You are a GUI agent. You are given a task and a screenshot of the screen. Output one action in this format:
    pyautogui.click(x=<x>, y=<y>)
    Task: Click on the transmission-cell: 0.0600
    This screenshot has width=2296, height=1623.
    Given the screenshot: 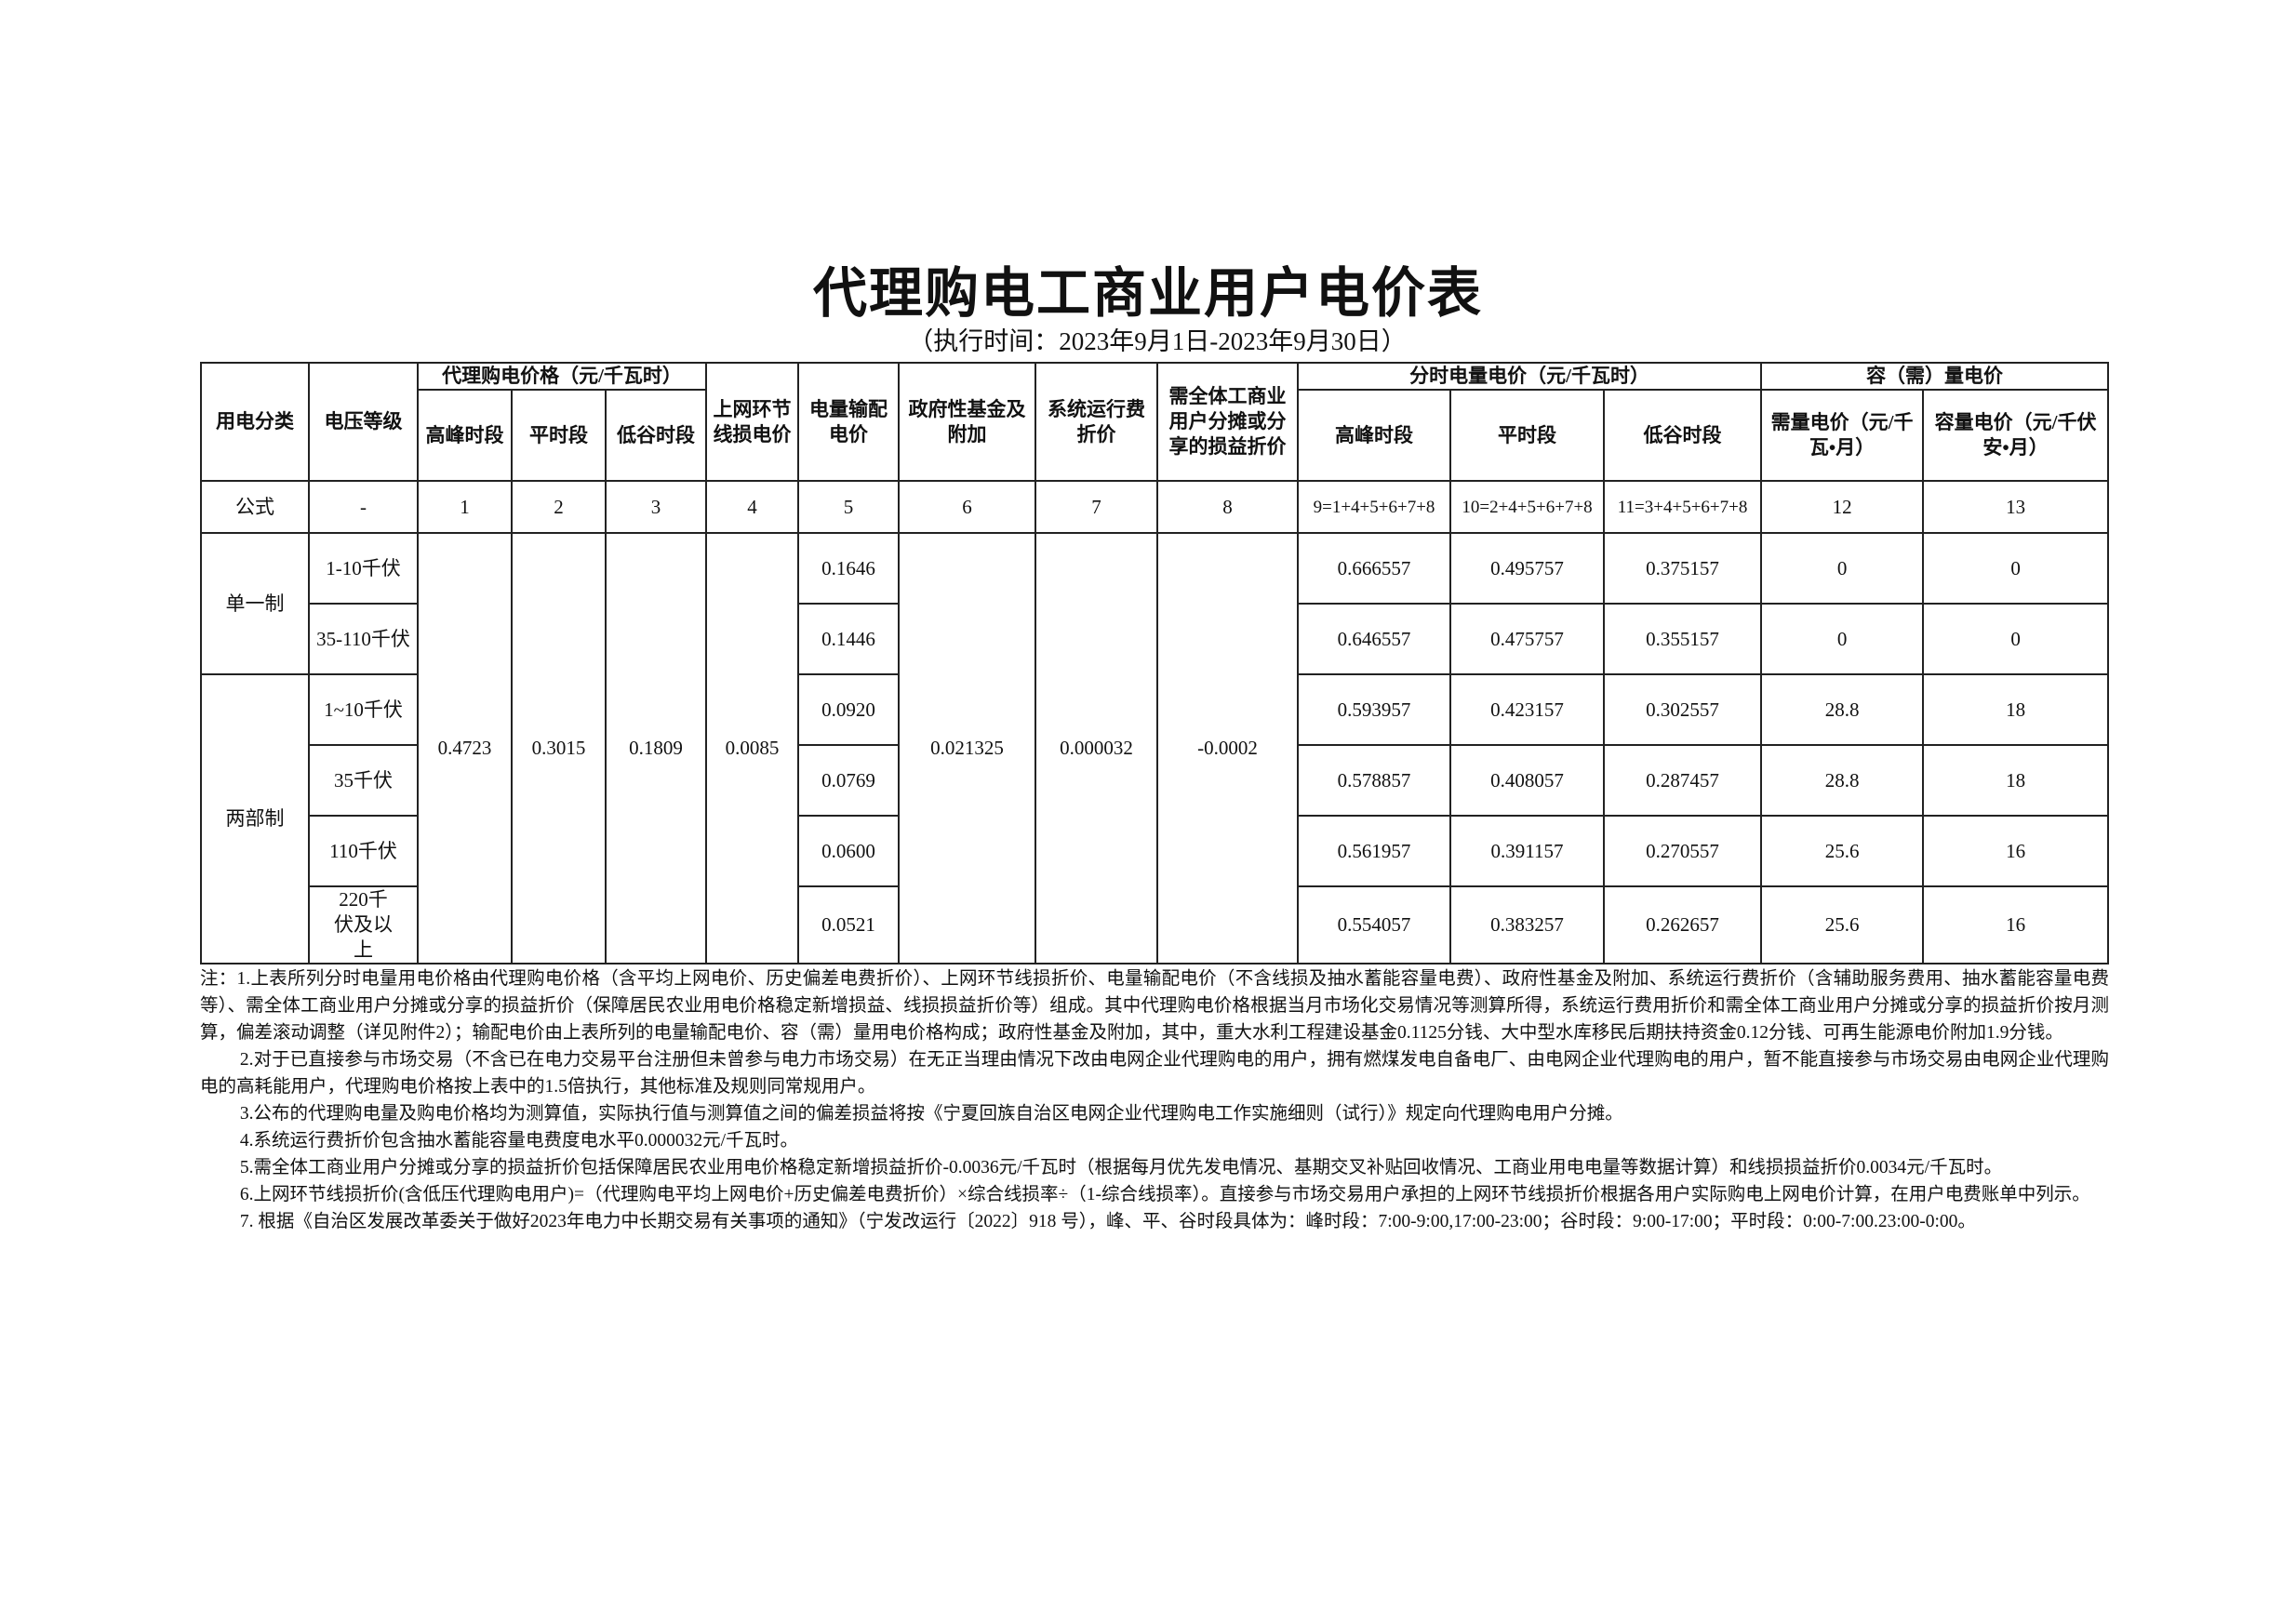 What is the action you would take?
    pyautogui.click(x=849, y=851)
    